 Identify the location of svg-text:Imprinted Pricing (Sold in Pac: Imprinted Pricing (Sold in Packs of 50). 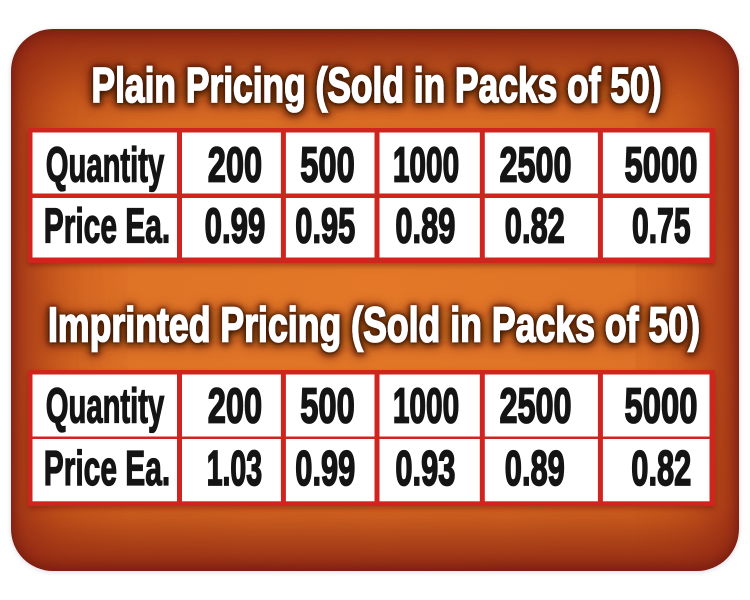
(374, 324).